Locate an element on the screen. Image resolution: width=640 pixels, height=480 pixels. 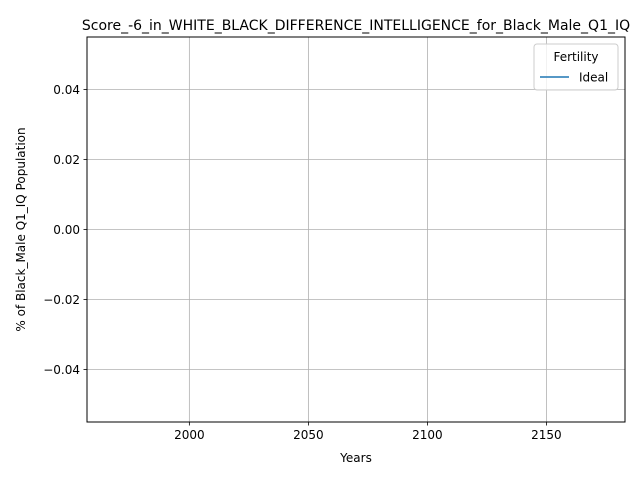
y-tick-label: −0.02 is located at coordinates (61, 300).